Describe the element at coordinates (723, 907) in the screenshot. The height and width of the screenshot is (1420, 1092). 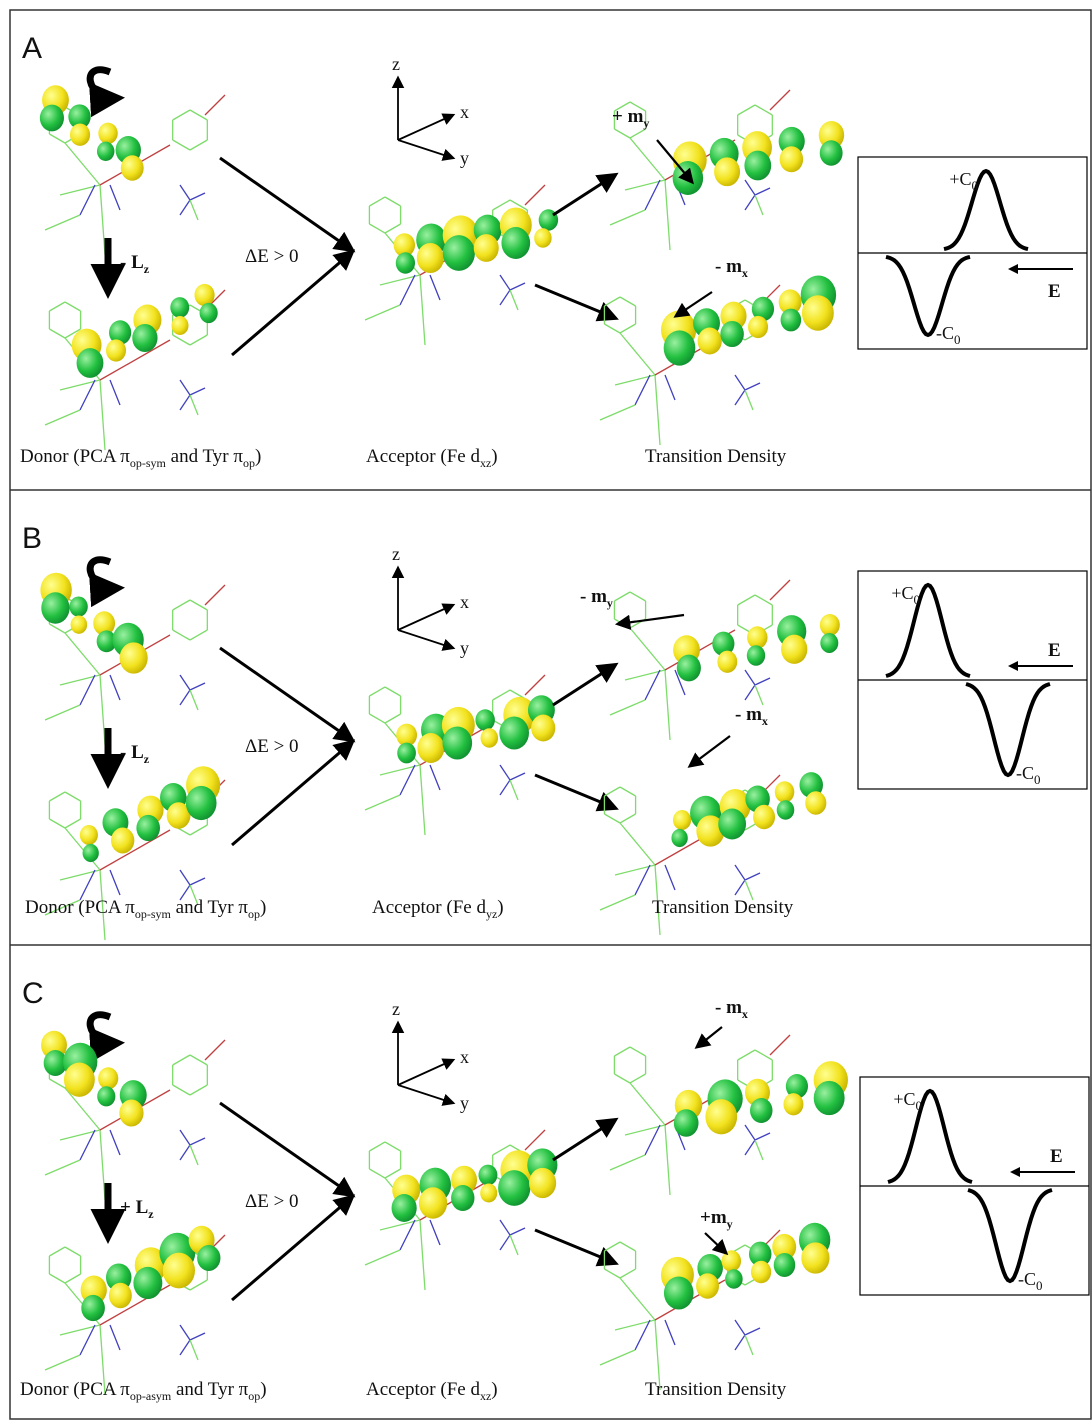
I see `transition-caption: Transition Density` at that location.